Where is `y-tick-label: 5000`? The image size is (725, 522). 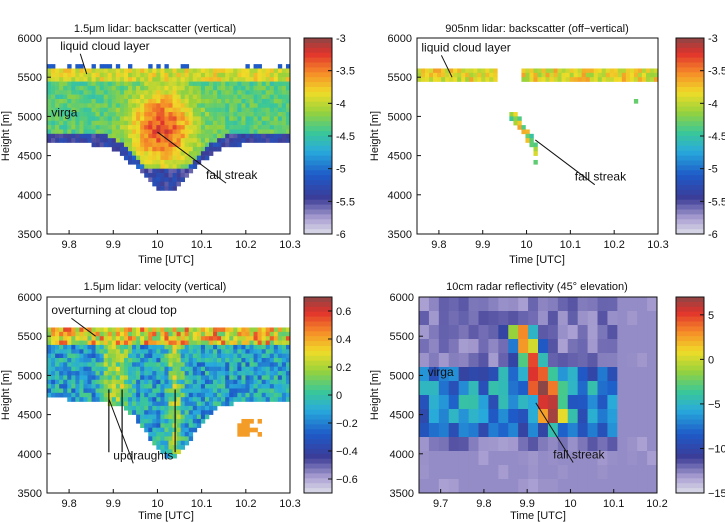
y-tick-label: 5000 is located at coordinates (30, 376).